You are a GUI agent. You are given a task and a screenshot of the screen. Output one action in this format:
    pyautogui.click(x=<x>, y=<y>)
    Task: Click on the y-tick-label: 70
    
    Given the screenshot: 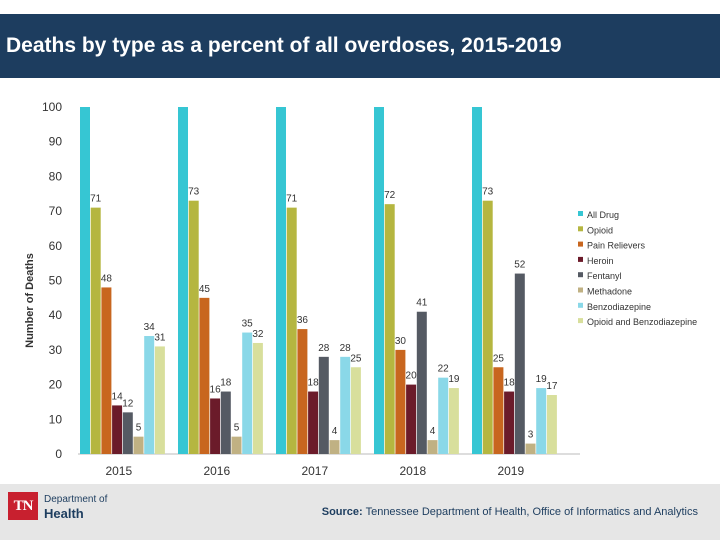 What is the action you would take?
    pyautogui.click(x=56, y=211)
    